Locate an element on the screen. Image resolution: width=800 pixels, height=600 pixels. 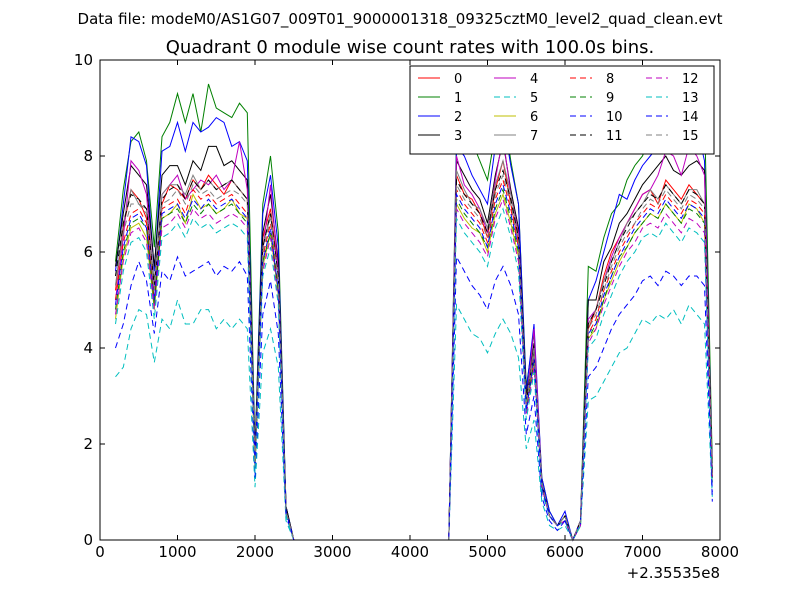
y-tick-label: 0 is located at coordinates (88, 540).